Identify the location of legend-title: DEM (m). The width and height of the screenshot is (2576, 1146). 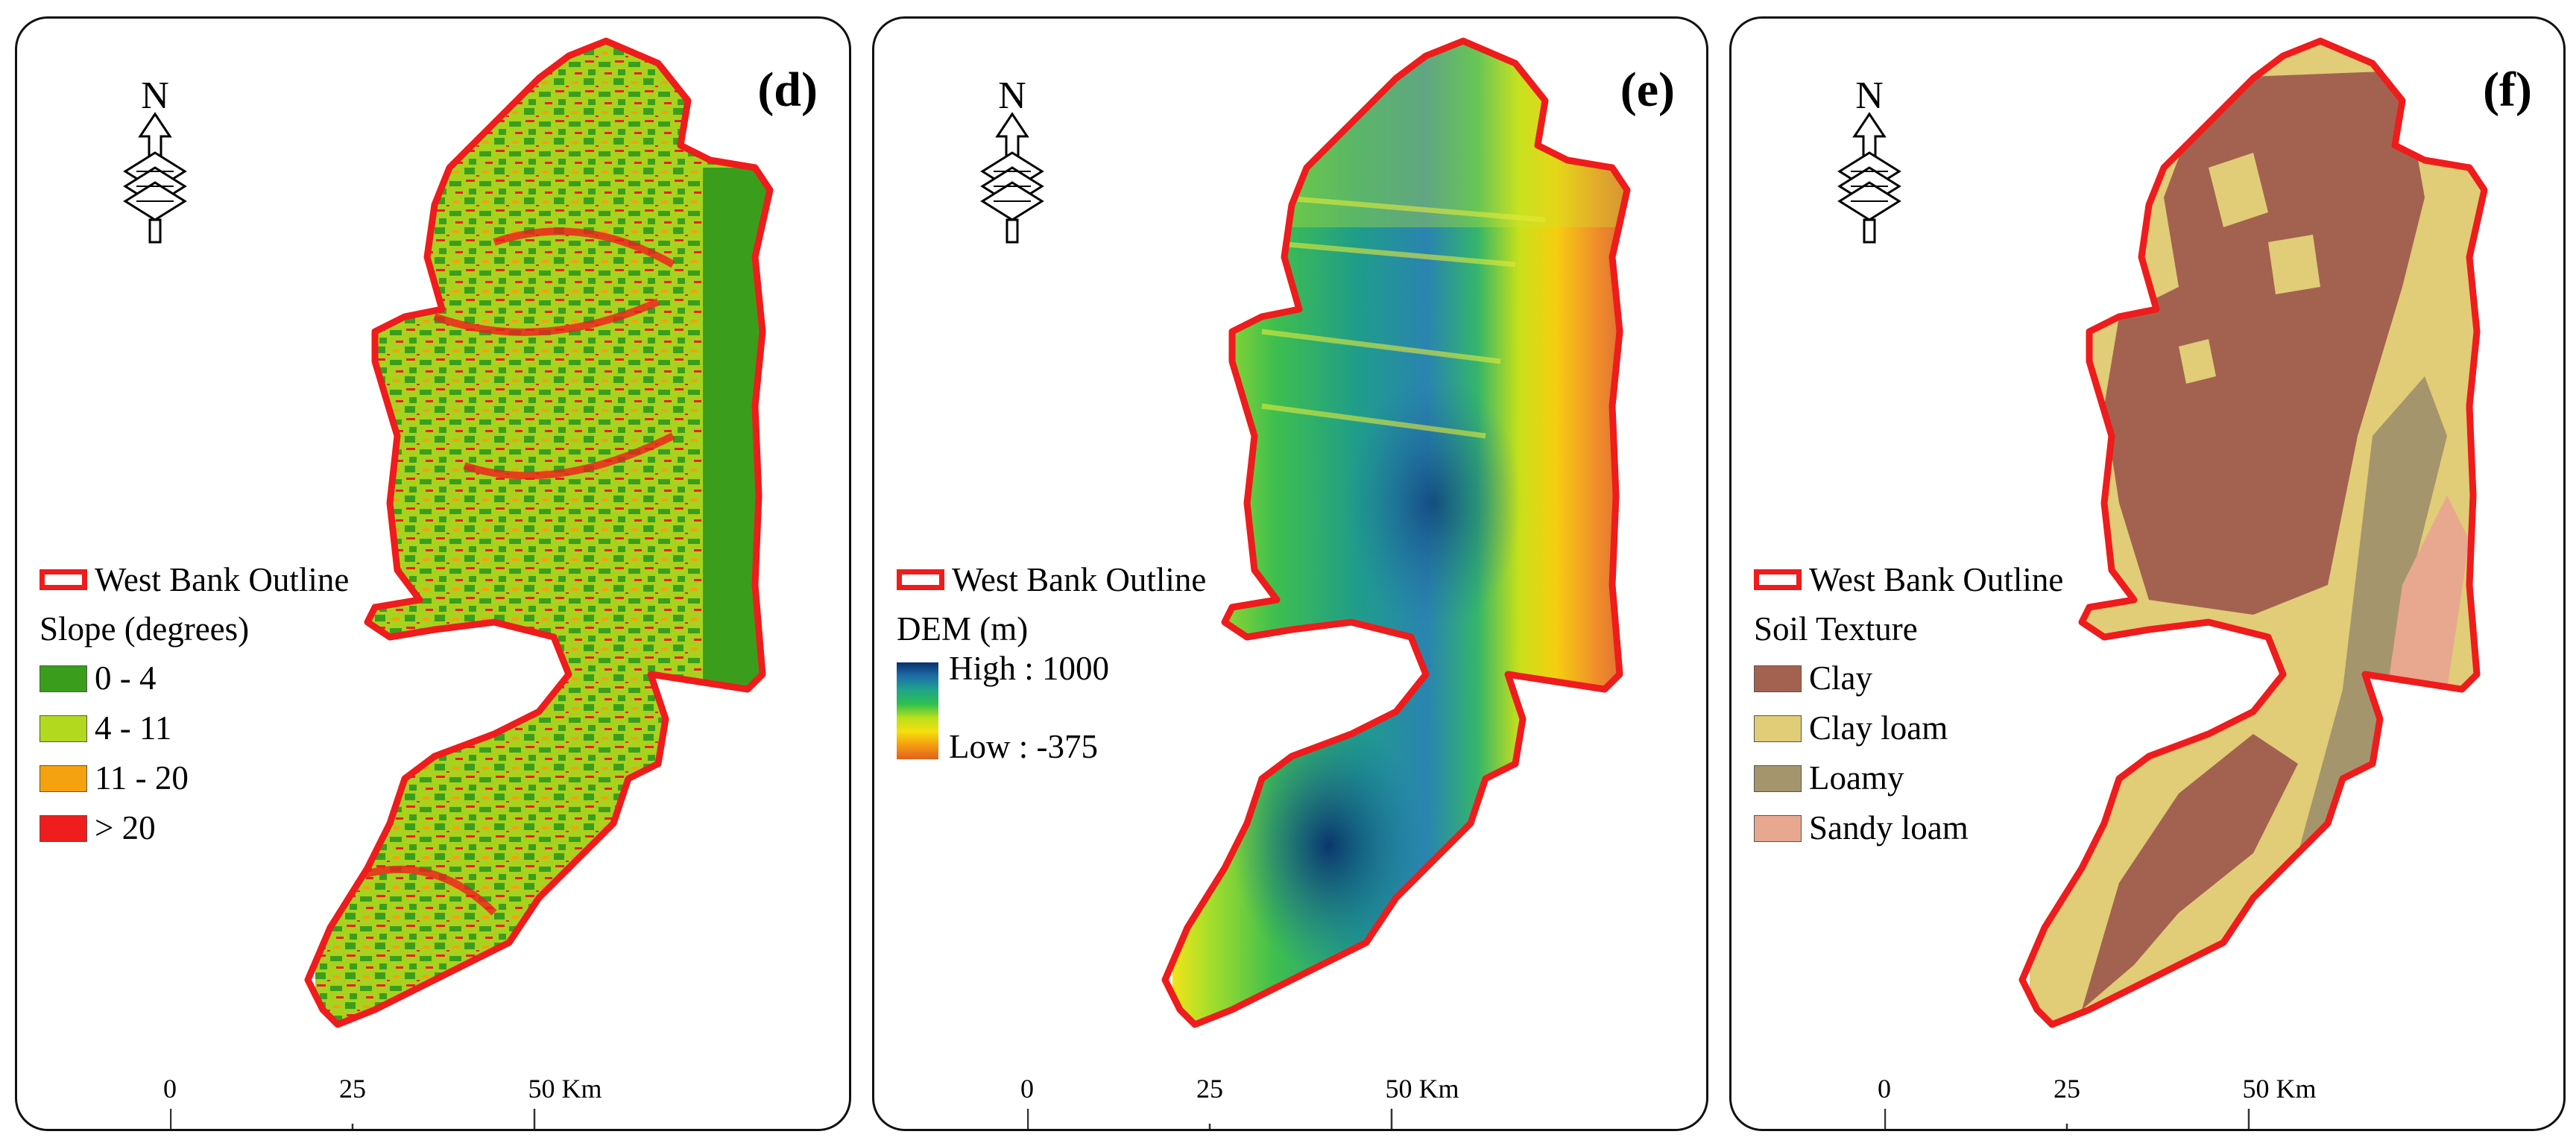
(963, 629).